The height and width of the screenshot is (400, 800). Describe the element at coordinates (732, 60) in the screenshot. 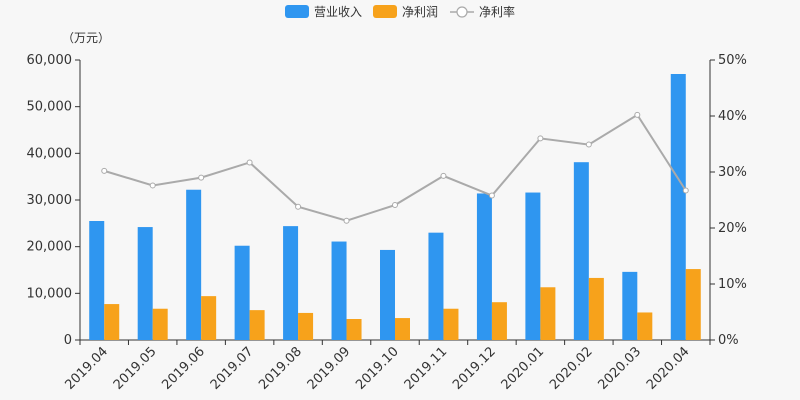

I see `right-axis-tick-label: 50%` at that location.